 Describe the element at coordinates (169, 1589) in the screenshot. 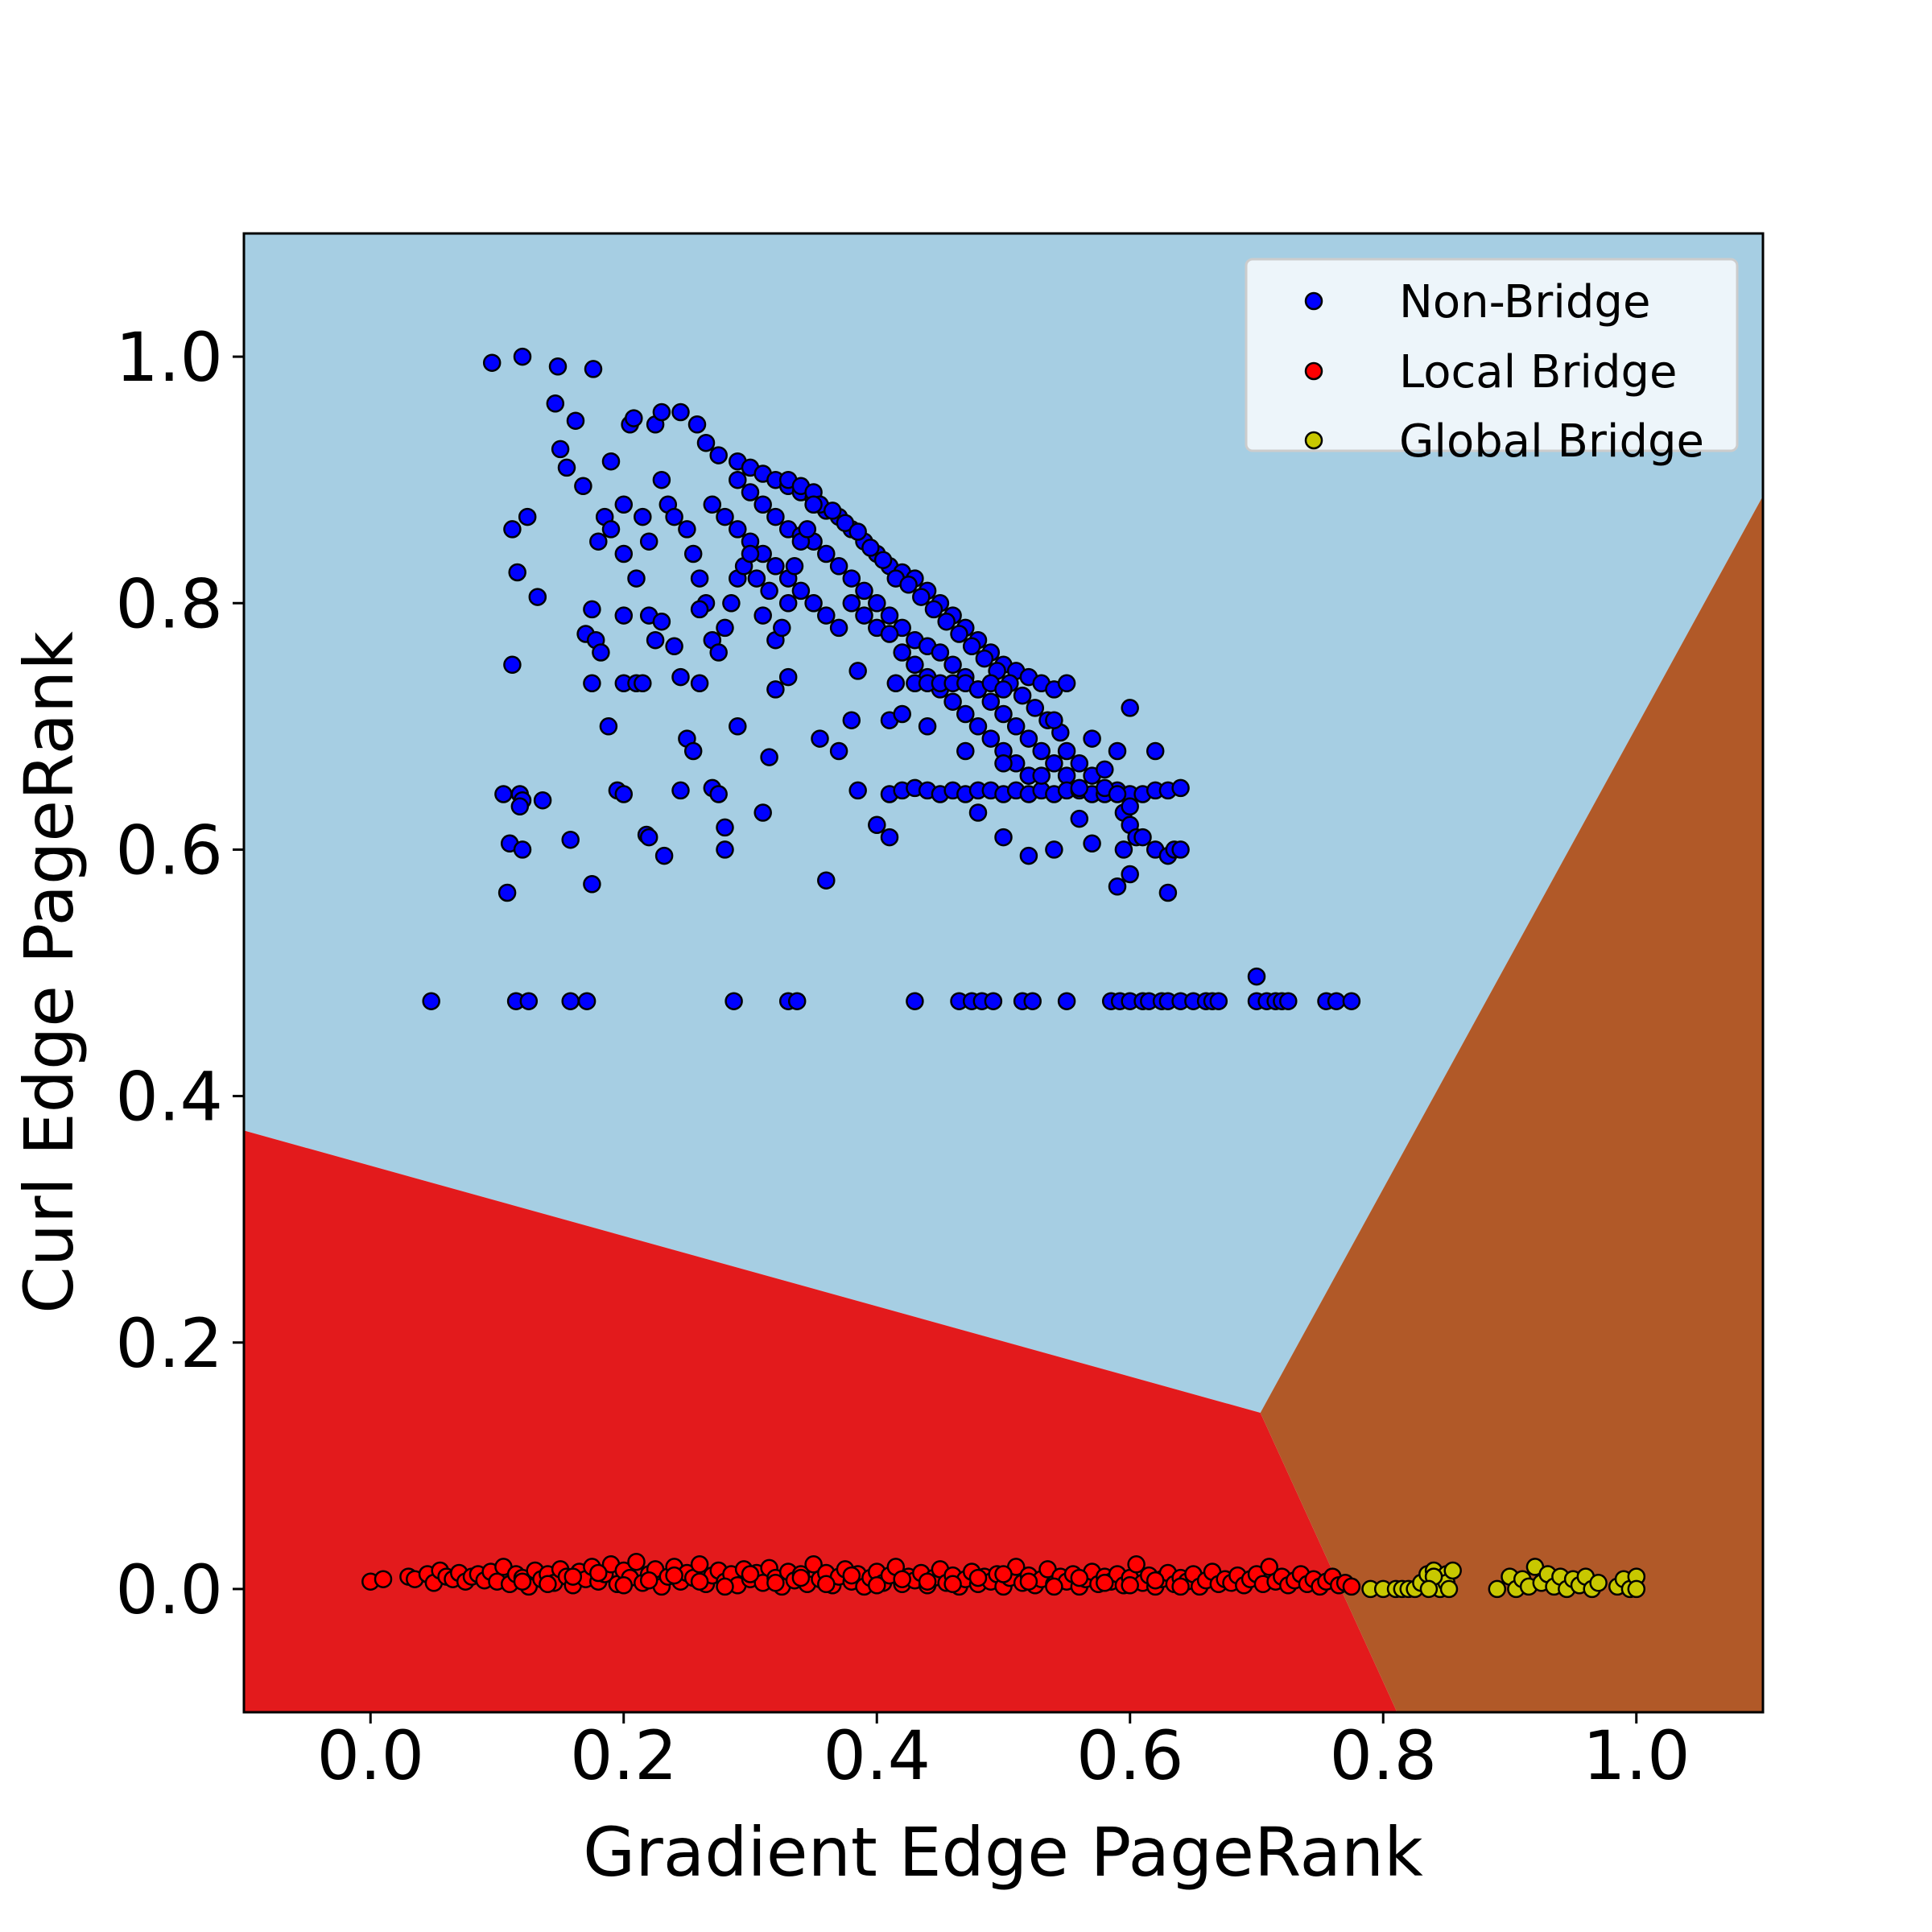

I see `y-tick-label: 0.0` at that location.